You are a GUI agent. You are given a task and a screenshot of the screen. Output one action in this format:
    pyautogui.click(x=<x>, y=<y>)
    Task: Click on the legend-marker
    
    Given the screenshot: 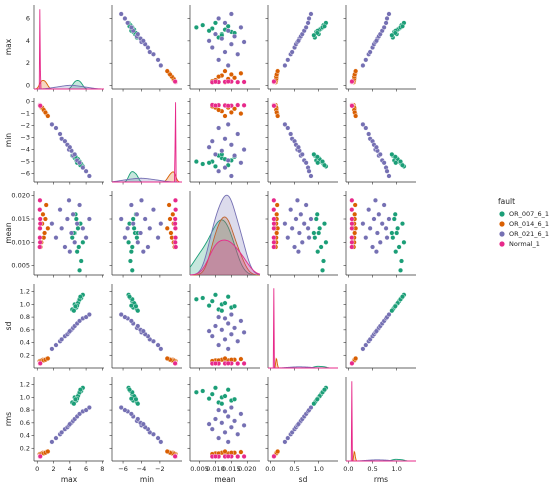 What is the action you would take?
    pyautogui.click(x=502, y=244)
    